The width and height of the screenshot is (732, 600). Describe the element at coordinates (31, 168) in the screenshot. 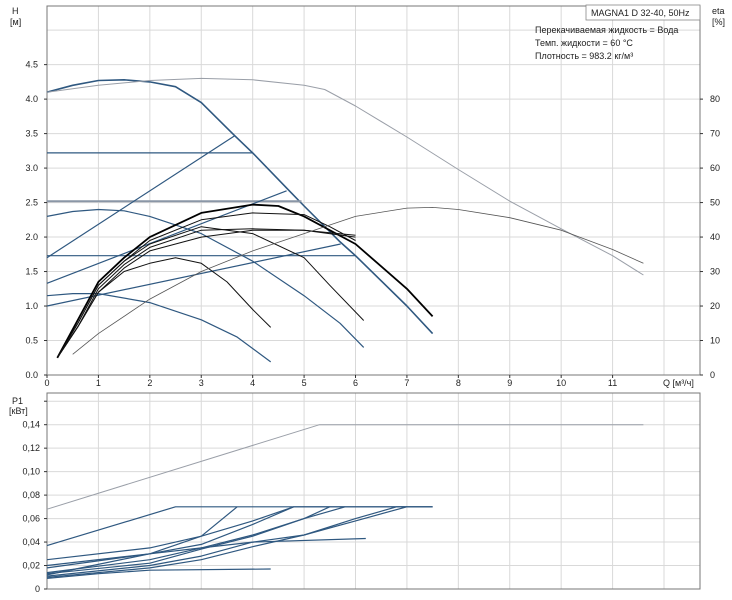

I see `y-tick-label: 3.0` at that location.